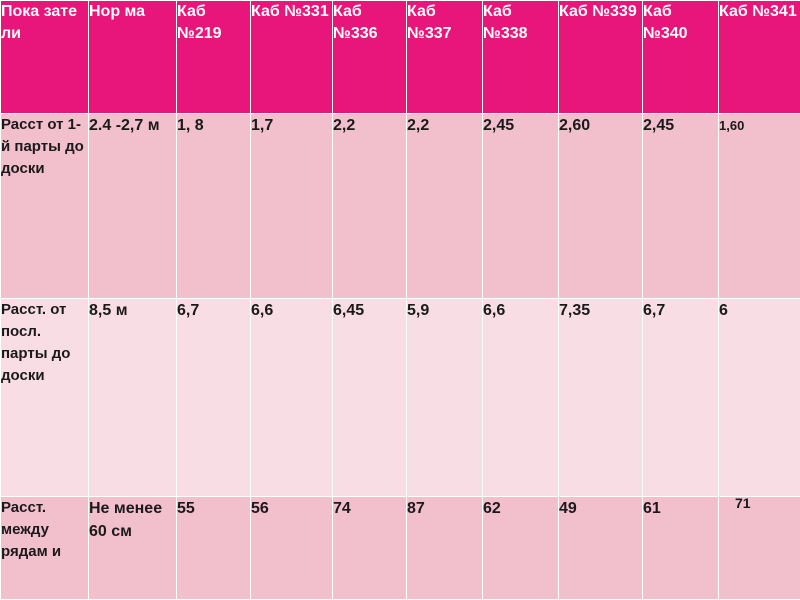 The height and width of the screenshot is (600, 800). What do you see at coordinates (759, 57) in the screenshot?
I see `header-cell-room-341: Каб №341` at bounding box center [759, 57].